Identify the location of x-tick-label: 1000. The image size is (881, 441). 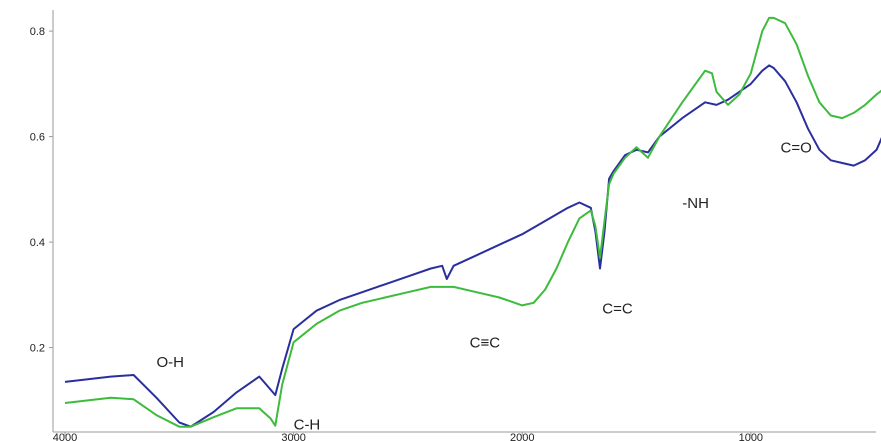
(751, 436).